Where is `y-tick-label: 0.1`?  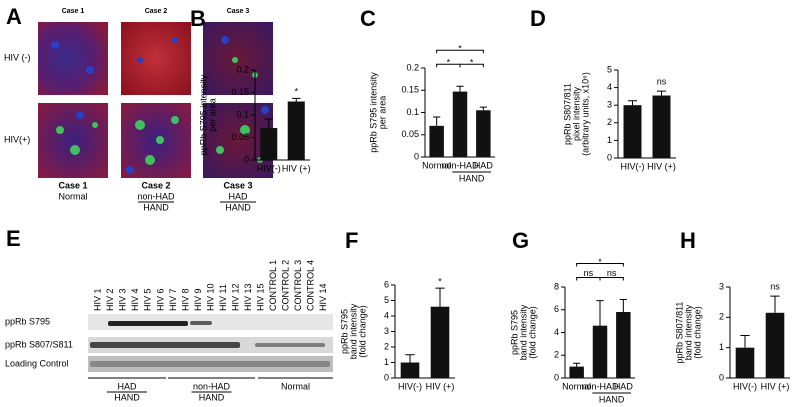 y-tick-label: 0.1 is located at coordinates (412, 112).